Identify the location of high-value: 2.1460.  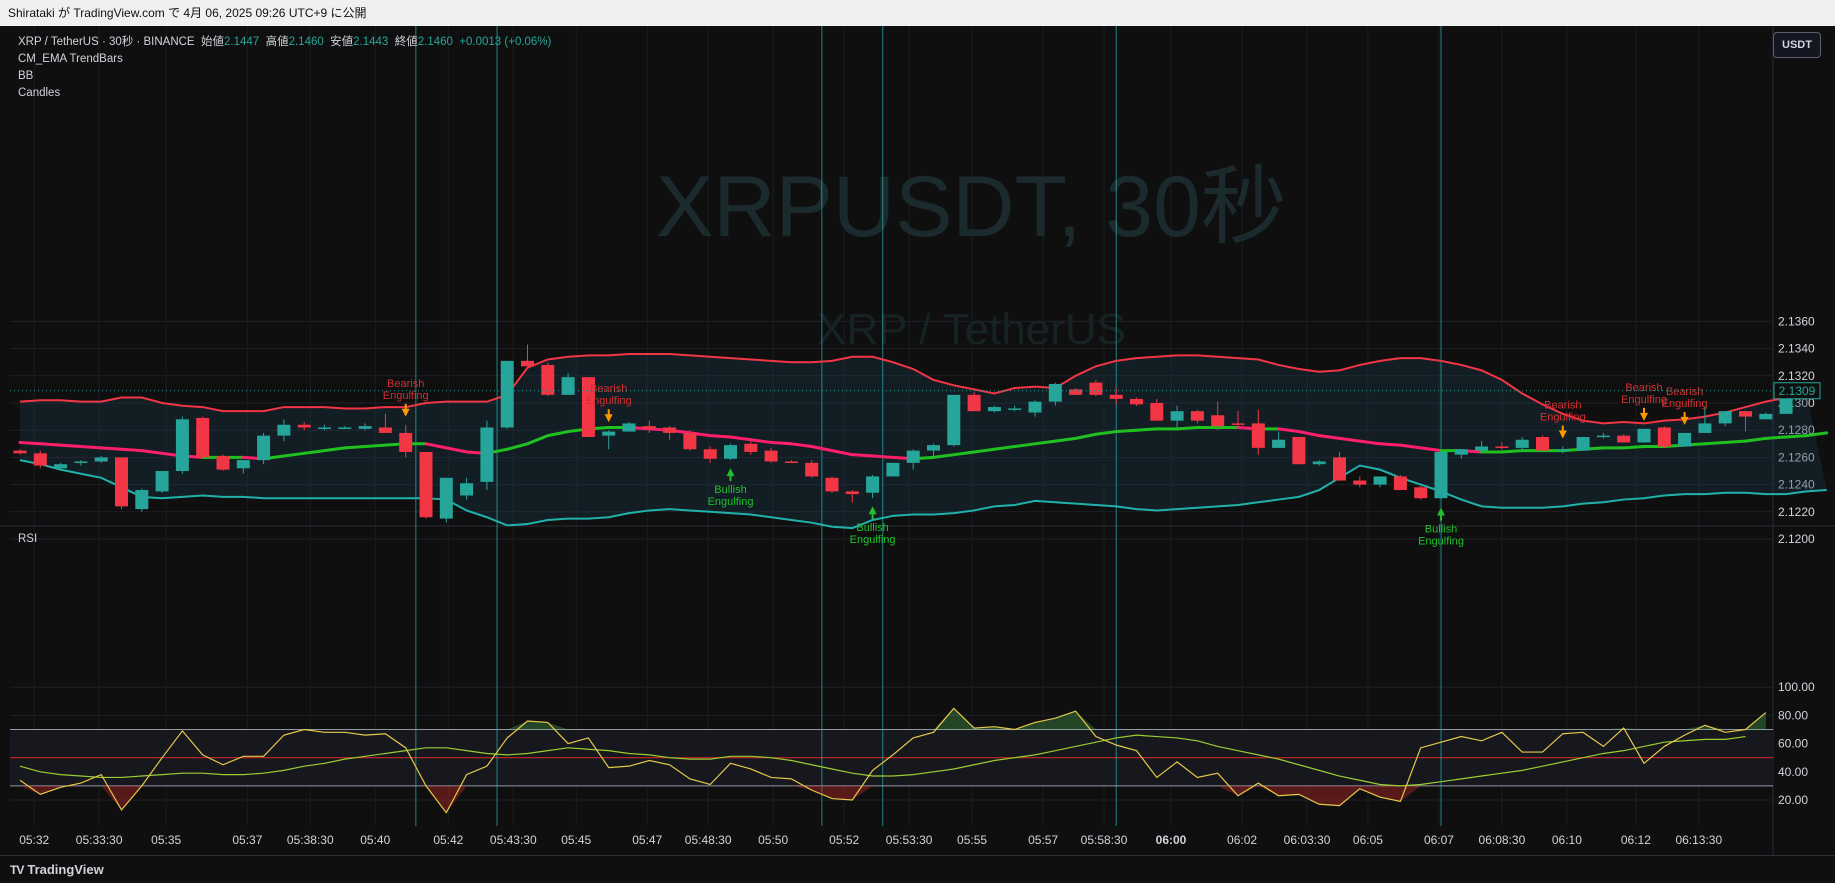
(306, 42).